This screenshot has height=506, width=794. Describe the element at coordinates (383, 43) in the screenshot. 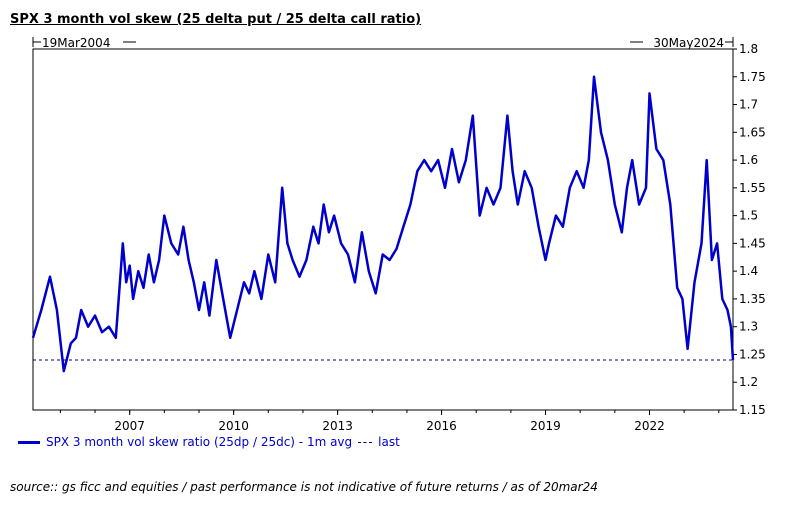

I see `top-date-annotations: 19Mar2004 30May2024` at that location.